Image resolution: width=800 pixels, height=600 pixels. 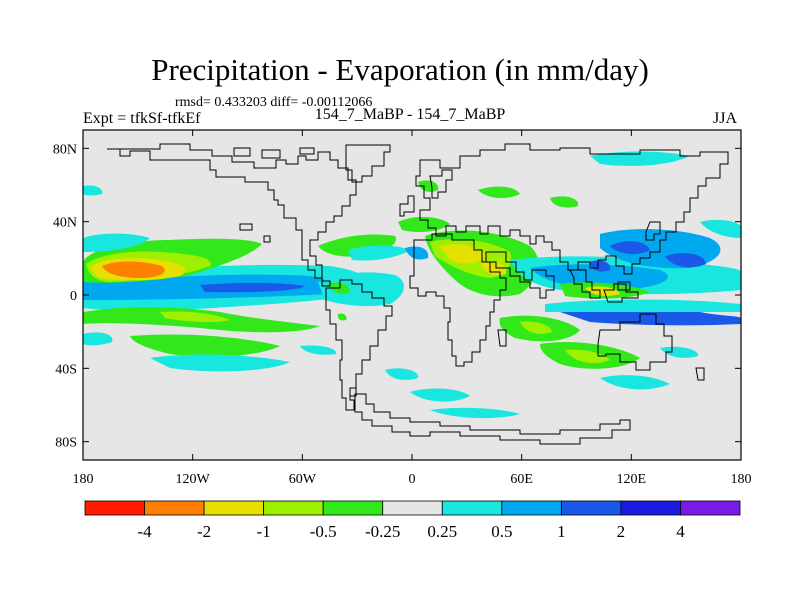 What do you see at coordinates (342, 317) in the screenshot?
I see `contour-samerica-green` at bounding box center [342, 317].